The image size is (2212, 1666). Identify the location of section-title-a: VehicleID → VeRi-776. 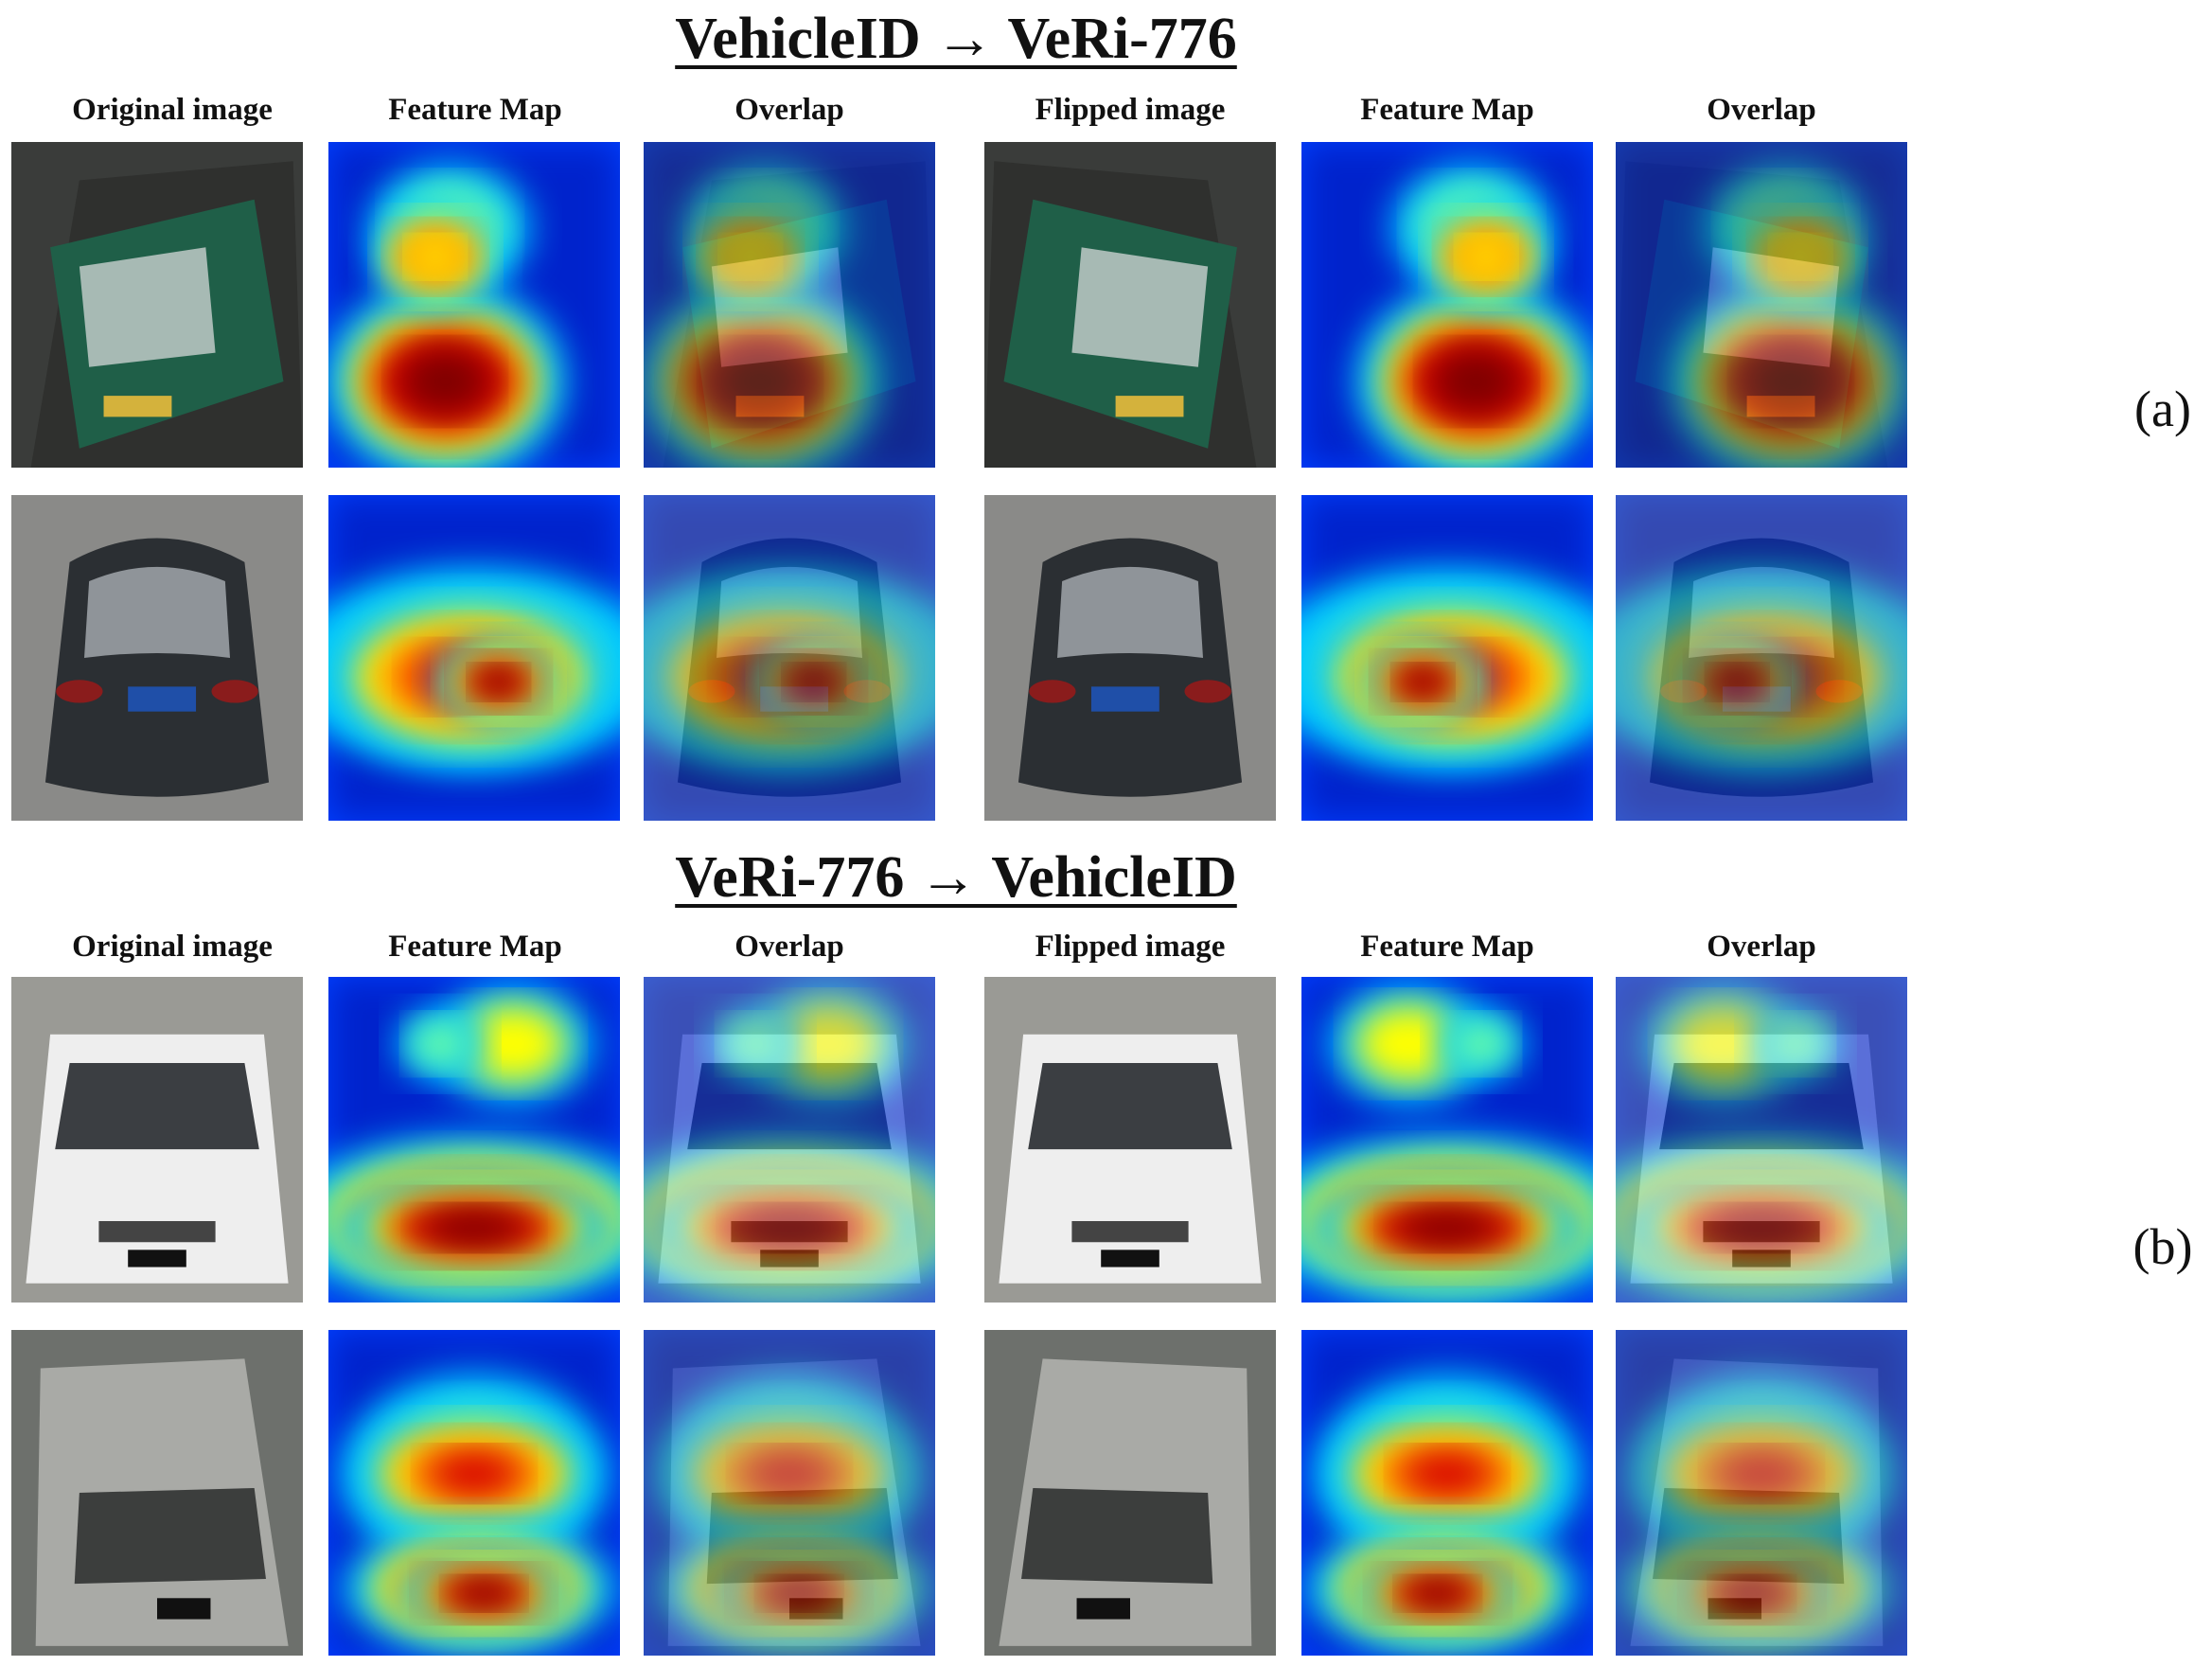
(956, 38).